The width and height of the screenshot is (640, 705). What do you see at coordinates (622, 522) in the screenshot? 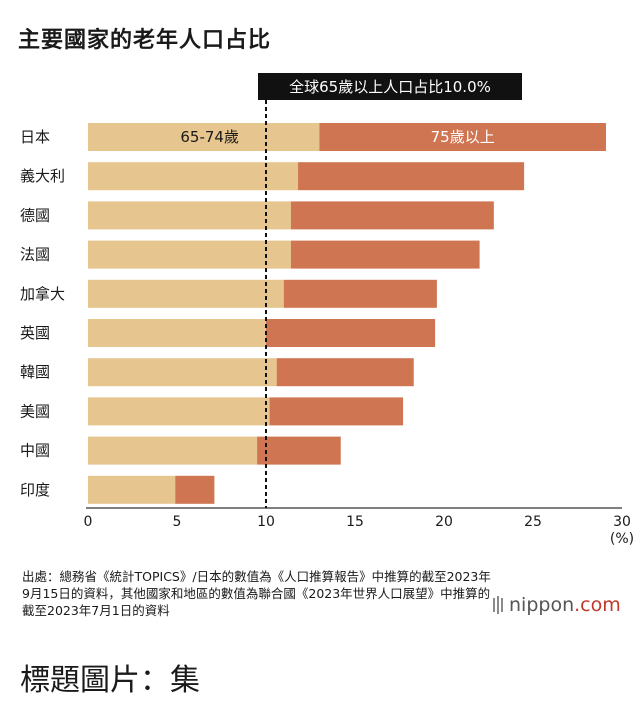
I see `x-tick-label: 30` at bounding box center [622, 522].